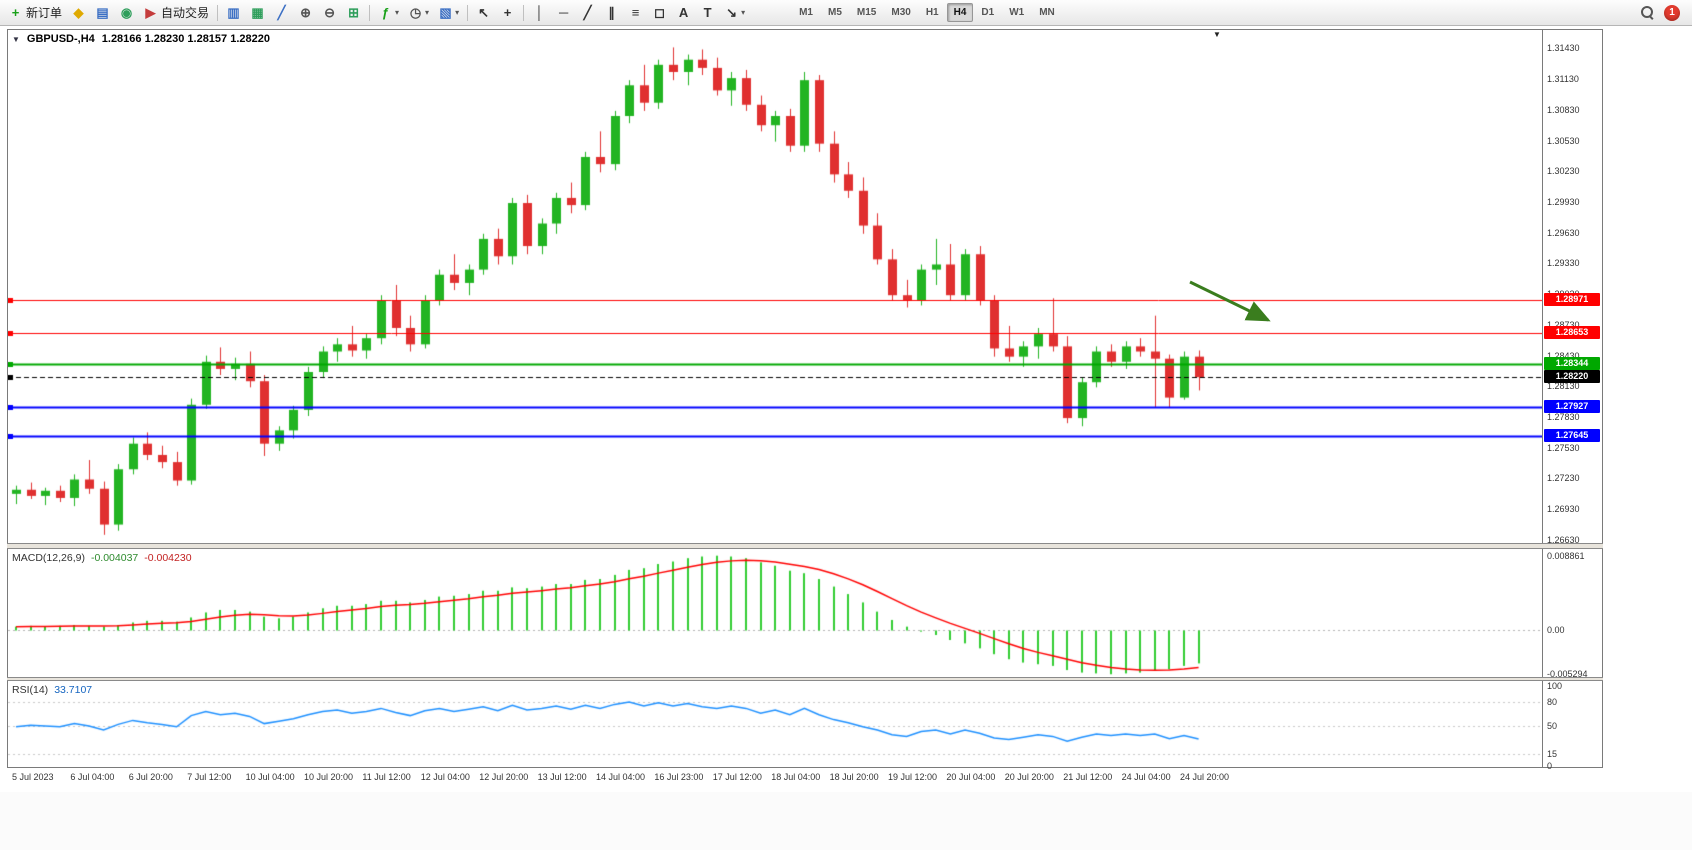 Image resolution: width=1692 pixels, height=850 pixels. What do you see at coordinates (1567, 674) in the screenshot?
I see `macd-axis-label: -0.005294` at bounding box center [1567, 674].